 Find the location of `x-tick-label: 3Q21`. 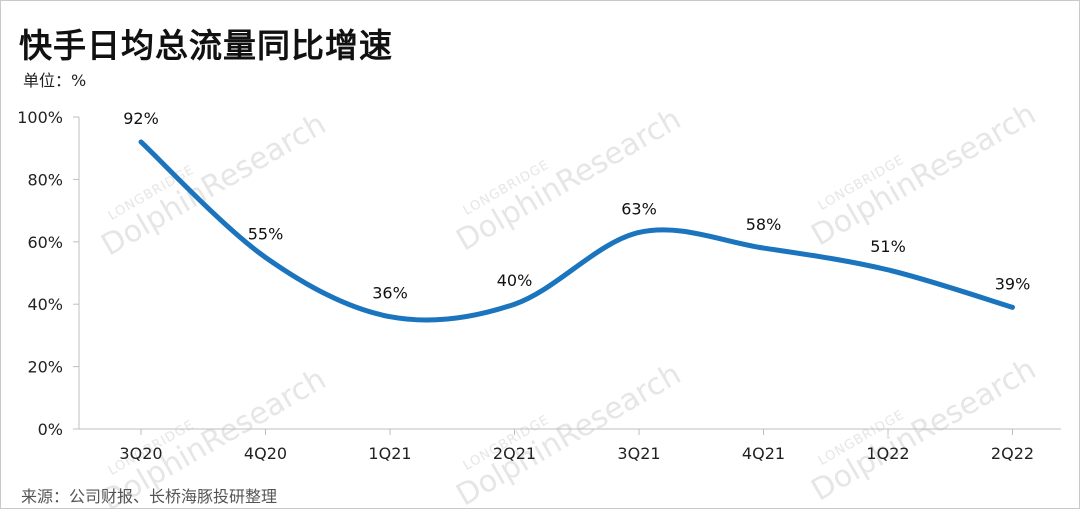

x-tick-label: 3Q21 is located at coordinates (638, 453).